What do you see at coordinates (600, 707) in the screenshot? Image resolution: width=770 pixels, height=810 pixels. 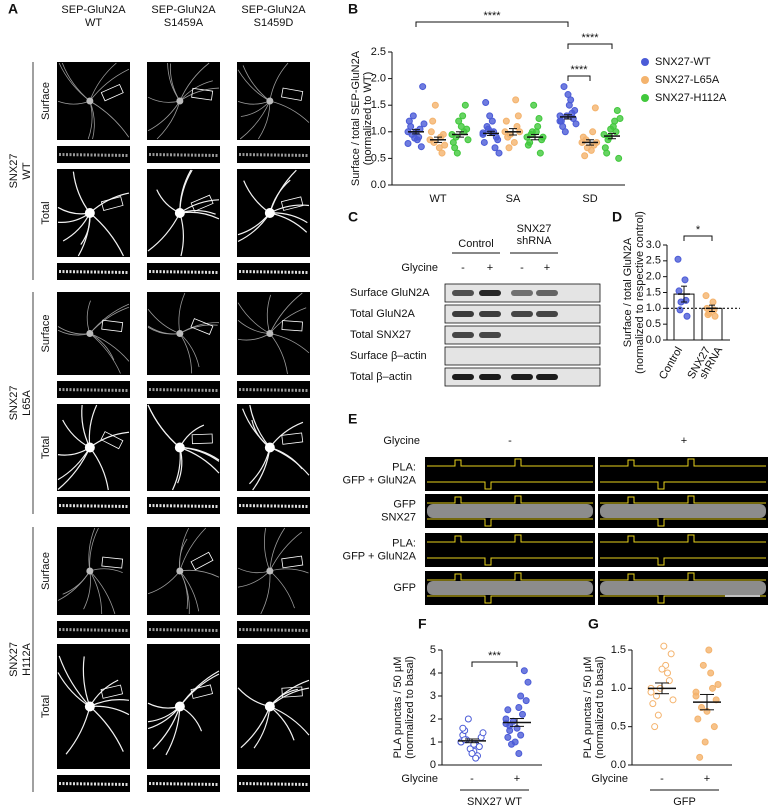 I see `y-axis-label: (normalized to basal)` at bounding box center [600, 707].